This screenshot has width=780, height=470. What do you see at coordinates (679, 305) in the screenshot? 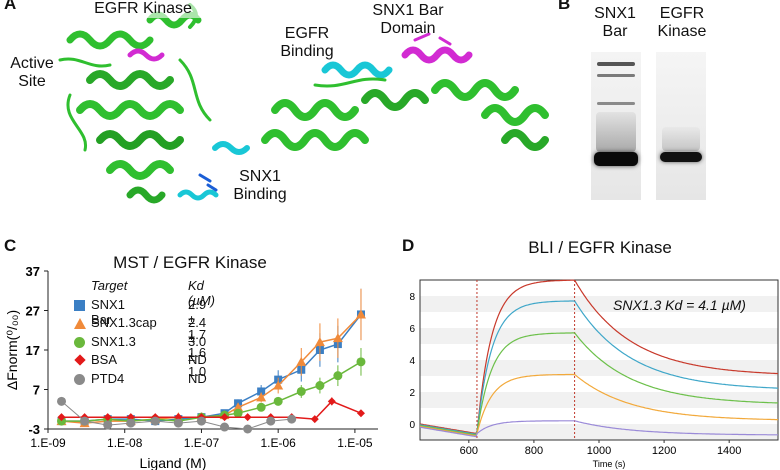
I see `bli-kd-annotation: SNX1.3 Kd = 4.1 µM)` at bounding box center [679, 305].